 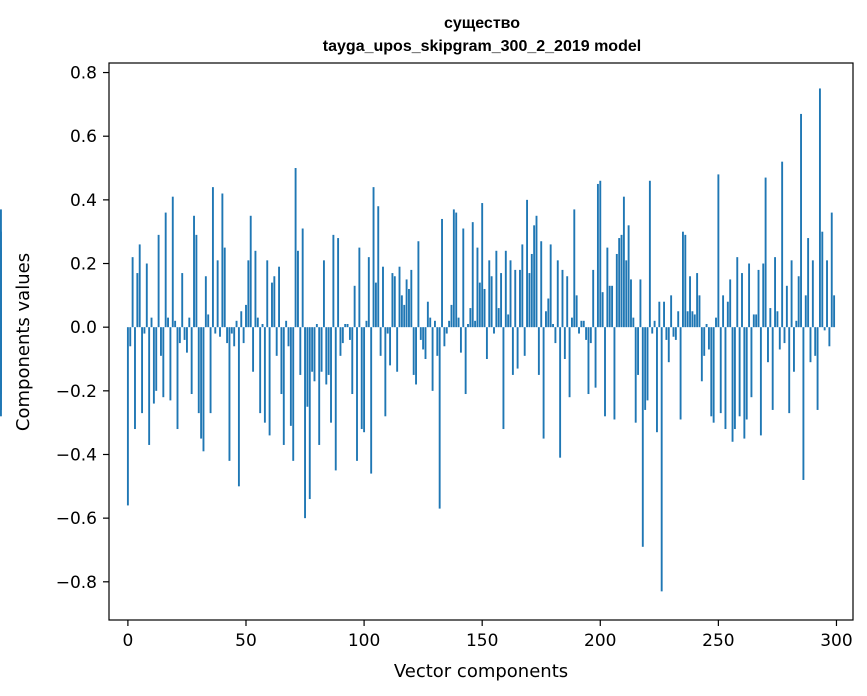 What do you see at coordinates (83, 265) in the screenshot?
I see `y-tick-label: 0.2` at bounding box center [83, 265].